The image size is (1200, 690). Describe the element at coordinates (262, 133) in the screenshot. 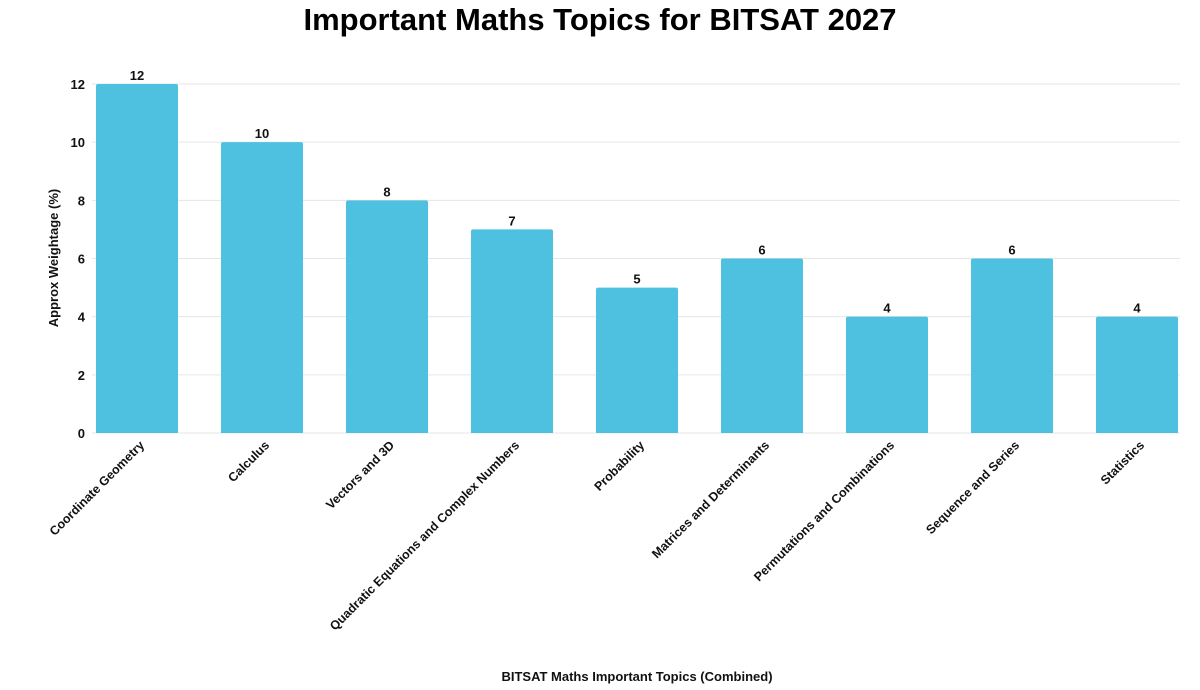

I see `data-label: 10` at that location.